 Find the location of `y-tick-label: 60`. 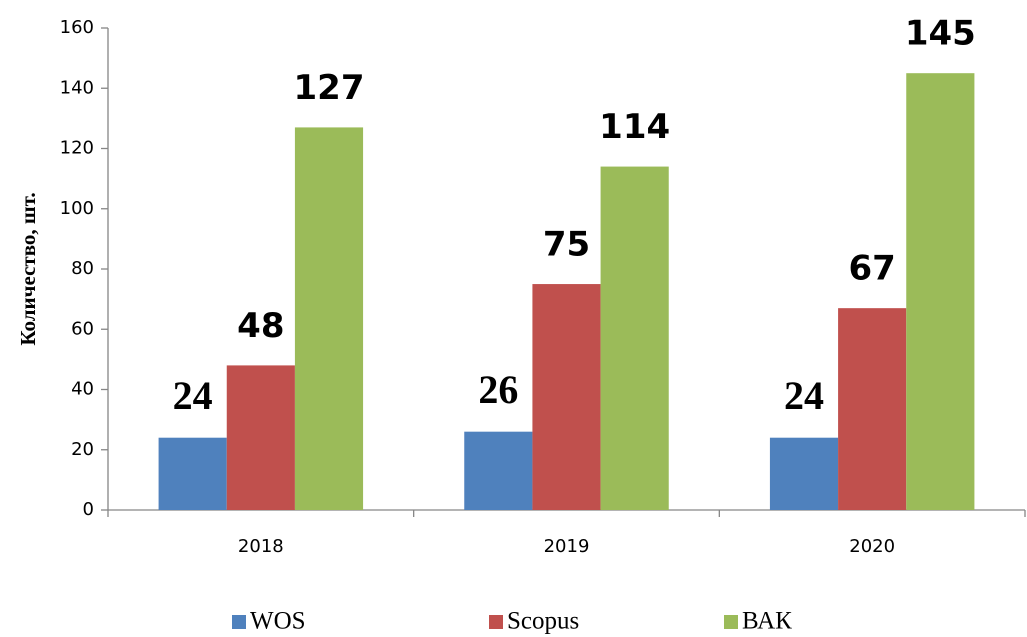

y-tick-label: 60 is located at coordinates (82, 328).